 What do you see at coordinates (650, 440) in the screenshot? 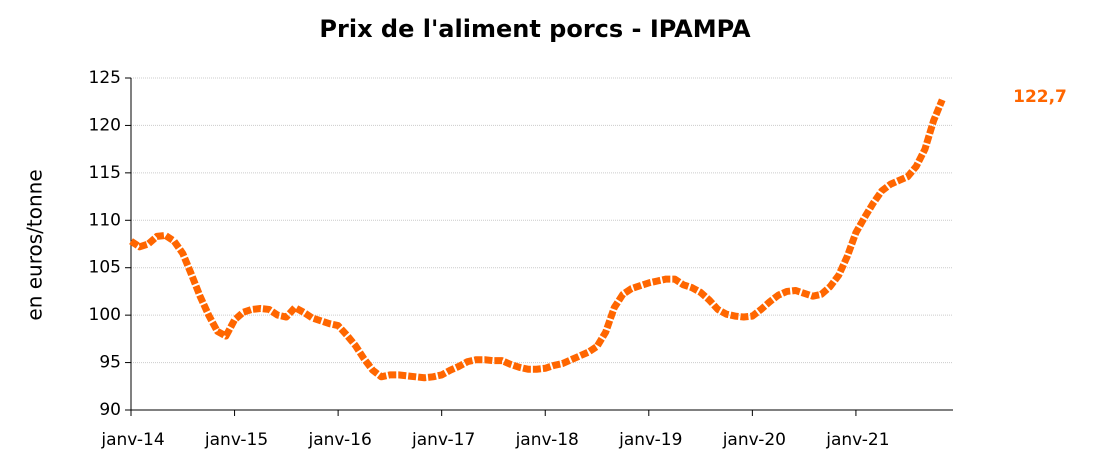
I see `x-tick-label: janv-19` at bounding box center [650, 440].